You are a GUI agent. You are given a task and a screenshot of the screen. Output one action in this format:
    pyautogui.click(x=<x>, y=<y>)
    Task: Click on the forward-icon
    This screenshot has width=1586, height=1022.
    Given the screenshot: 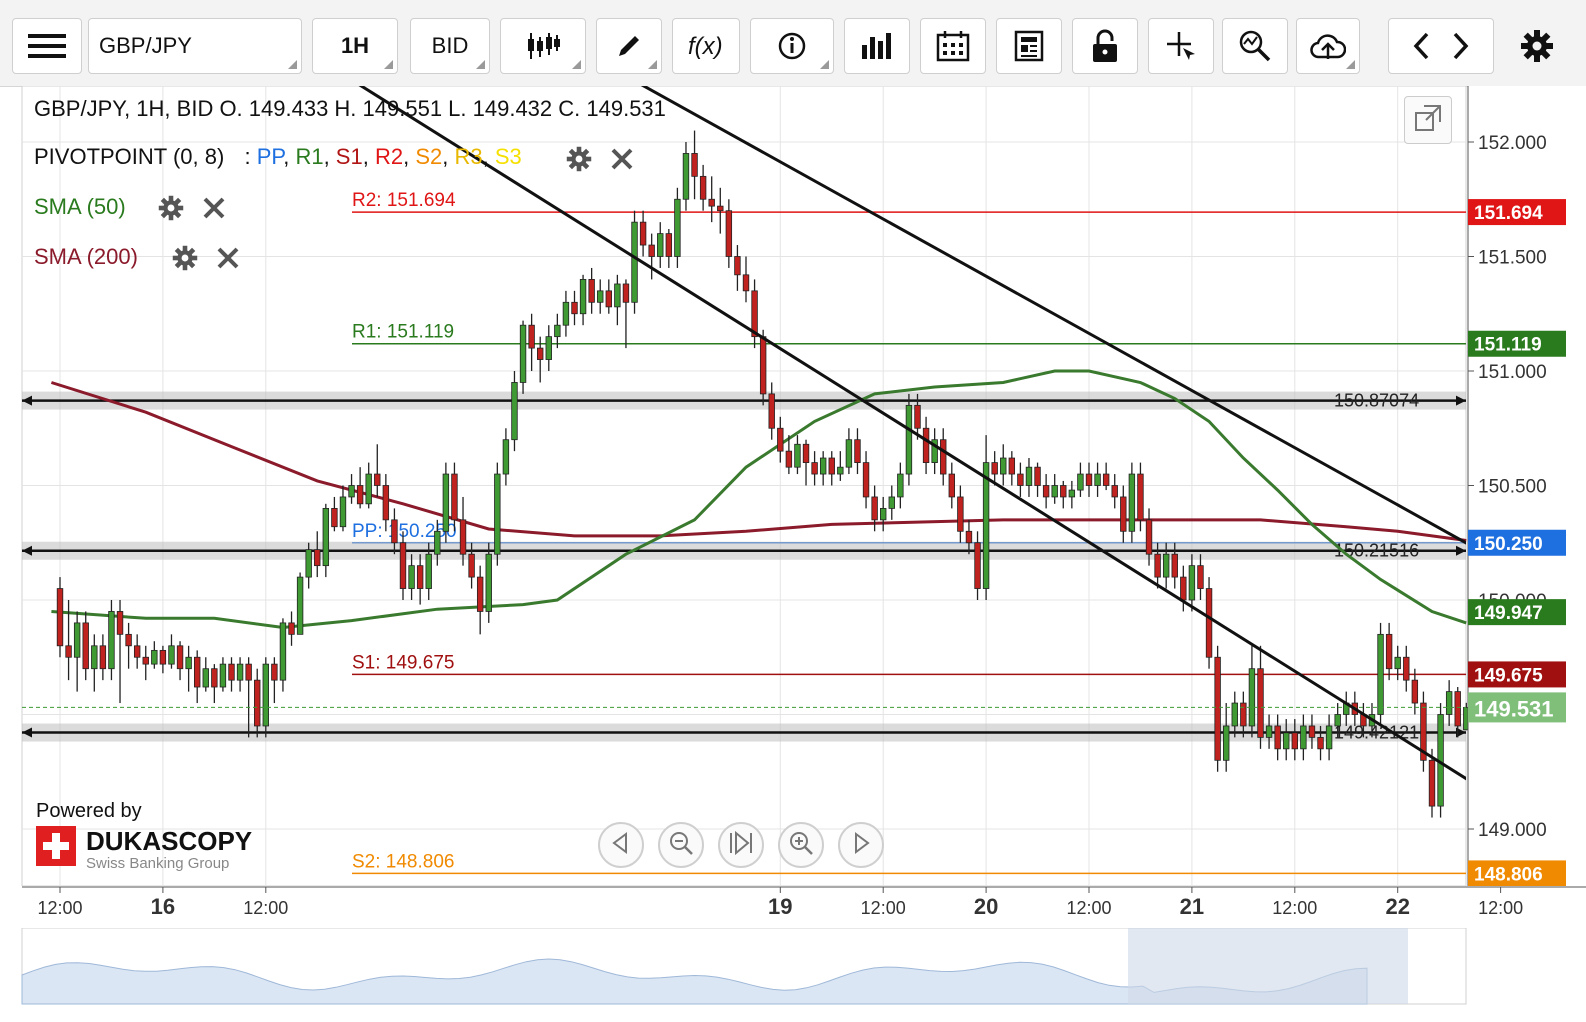 What is the action you would take?
    pyautogui.click(x=1461, y=46)
    